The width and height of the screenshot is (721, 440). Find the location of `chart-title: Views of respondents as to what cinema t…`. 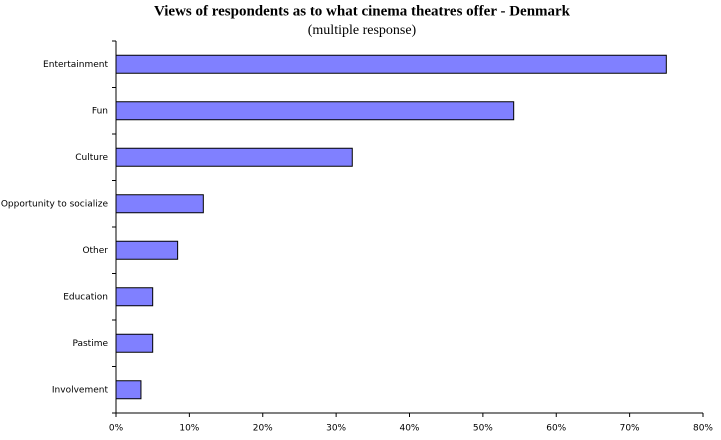

chart-title: Views of respondents as to what cinema t… is located at coordinates (362, 11).